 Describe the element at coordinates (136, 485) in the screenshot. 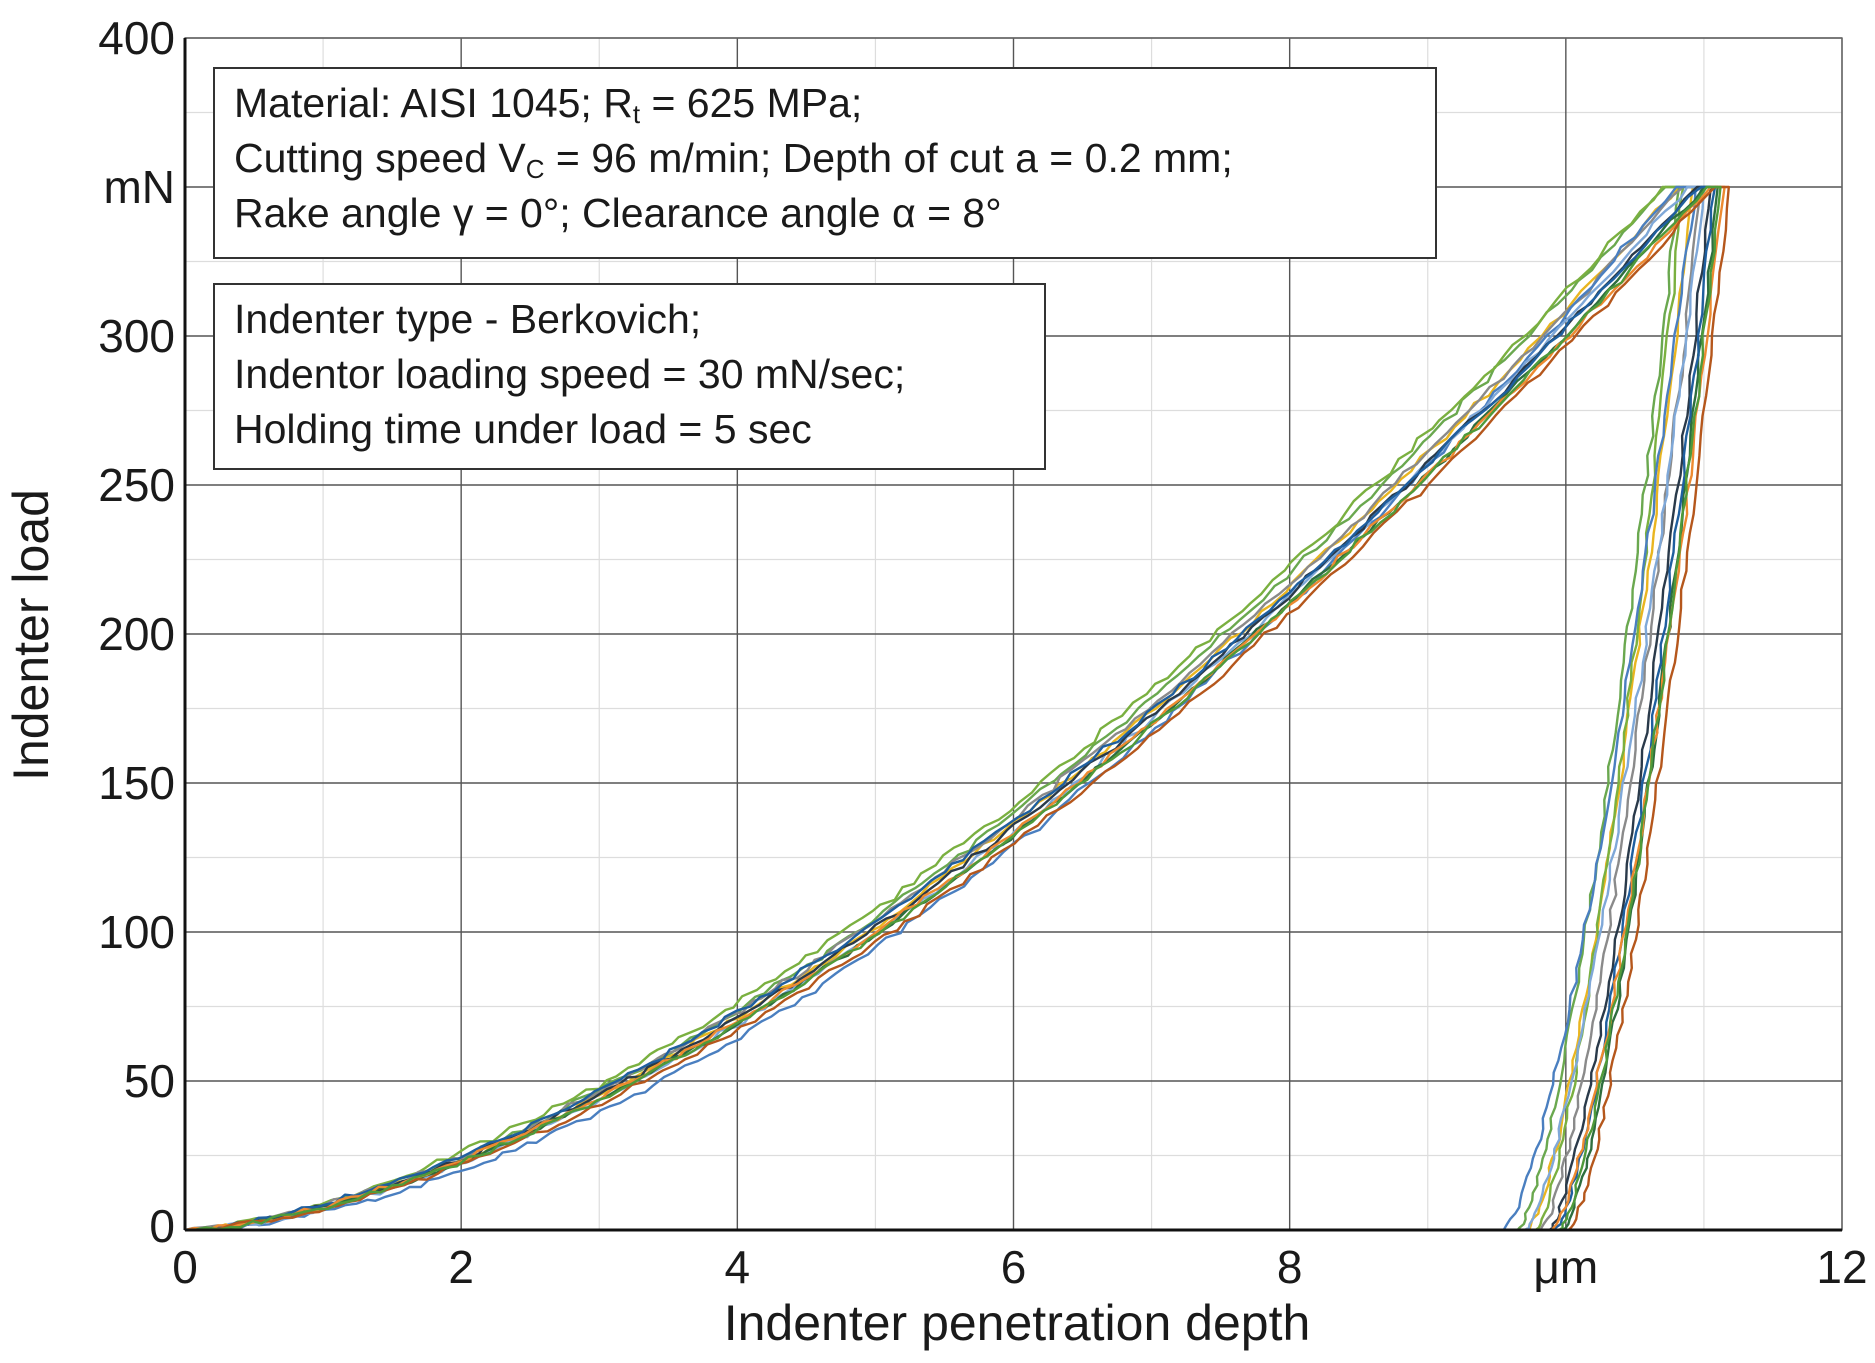

I see `y-tick-label: 250` at that location.